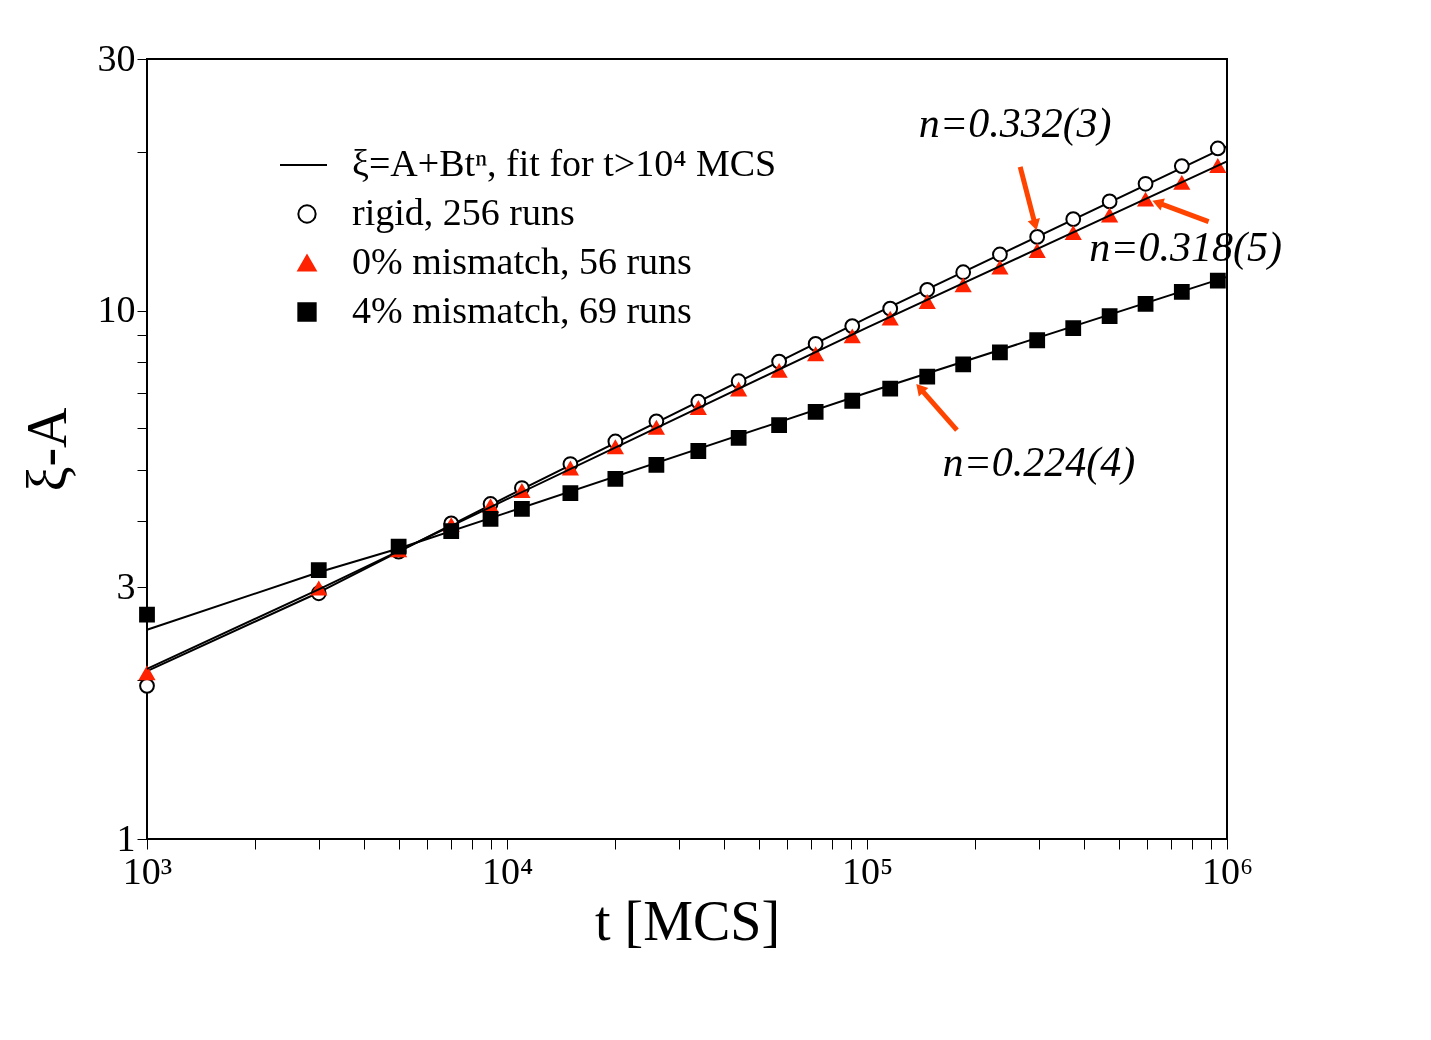  Describe the element at coordinates (522, 261) in the screenshot. I see `legend-label: 0% mismatch, 56 runs` at that location.